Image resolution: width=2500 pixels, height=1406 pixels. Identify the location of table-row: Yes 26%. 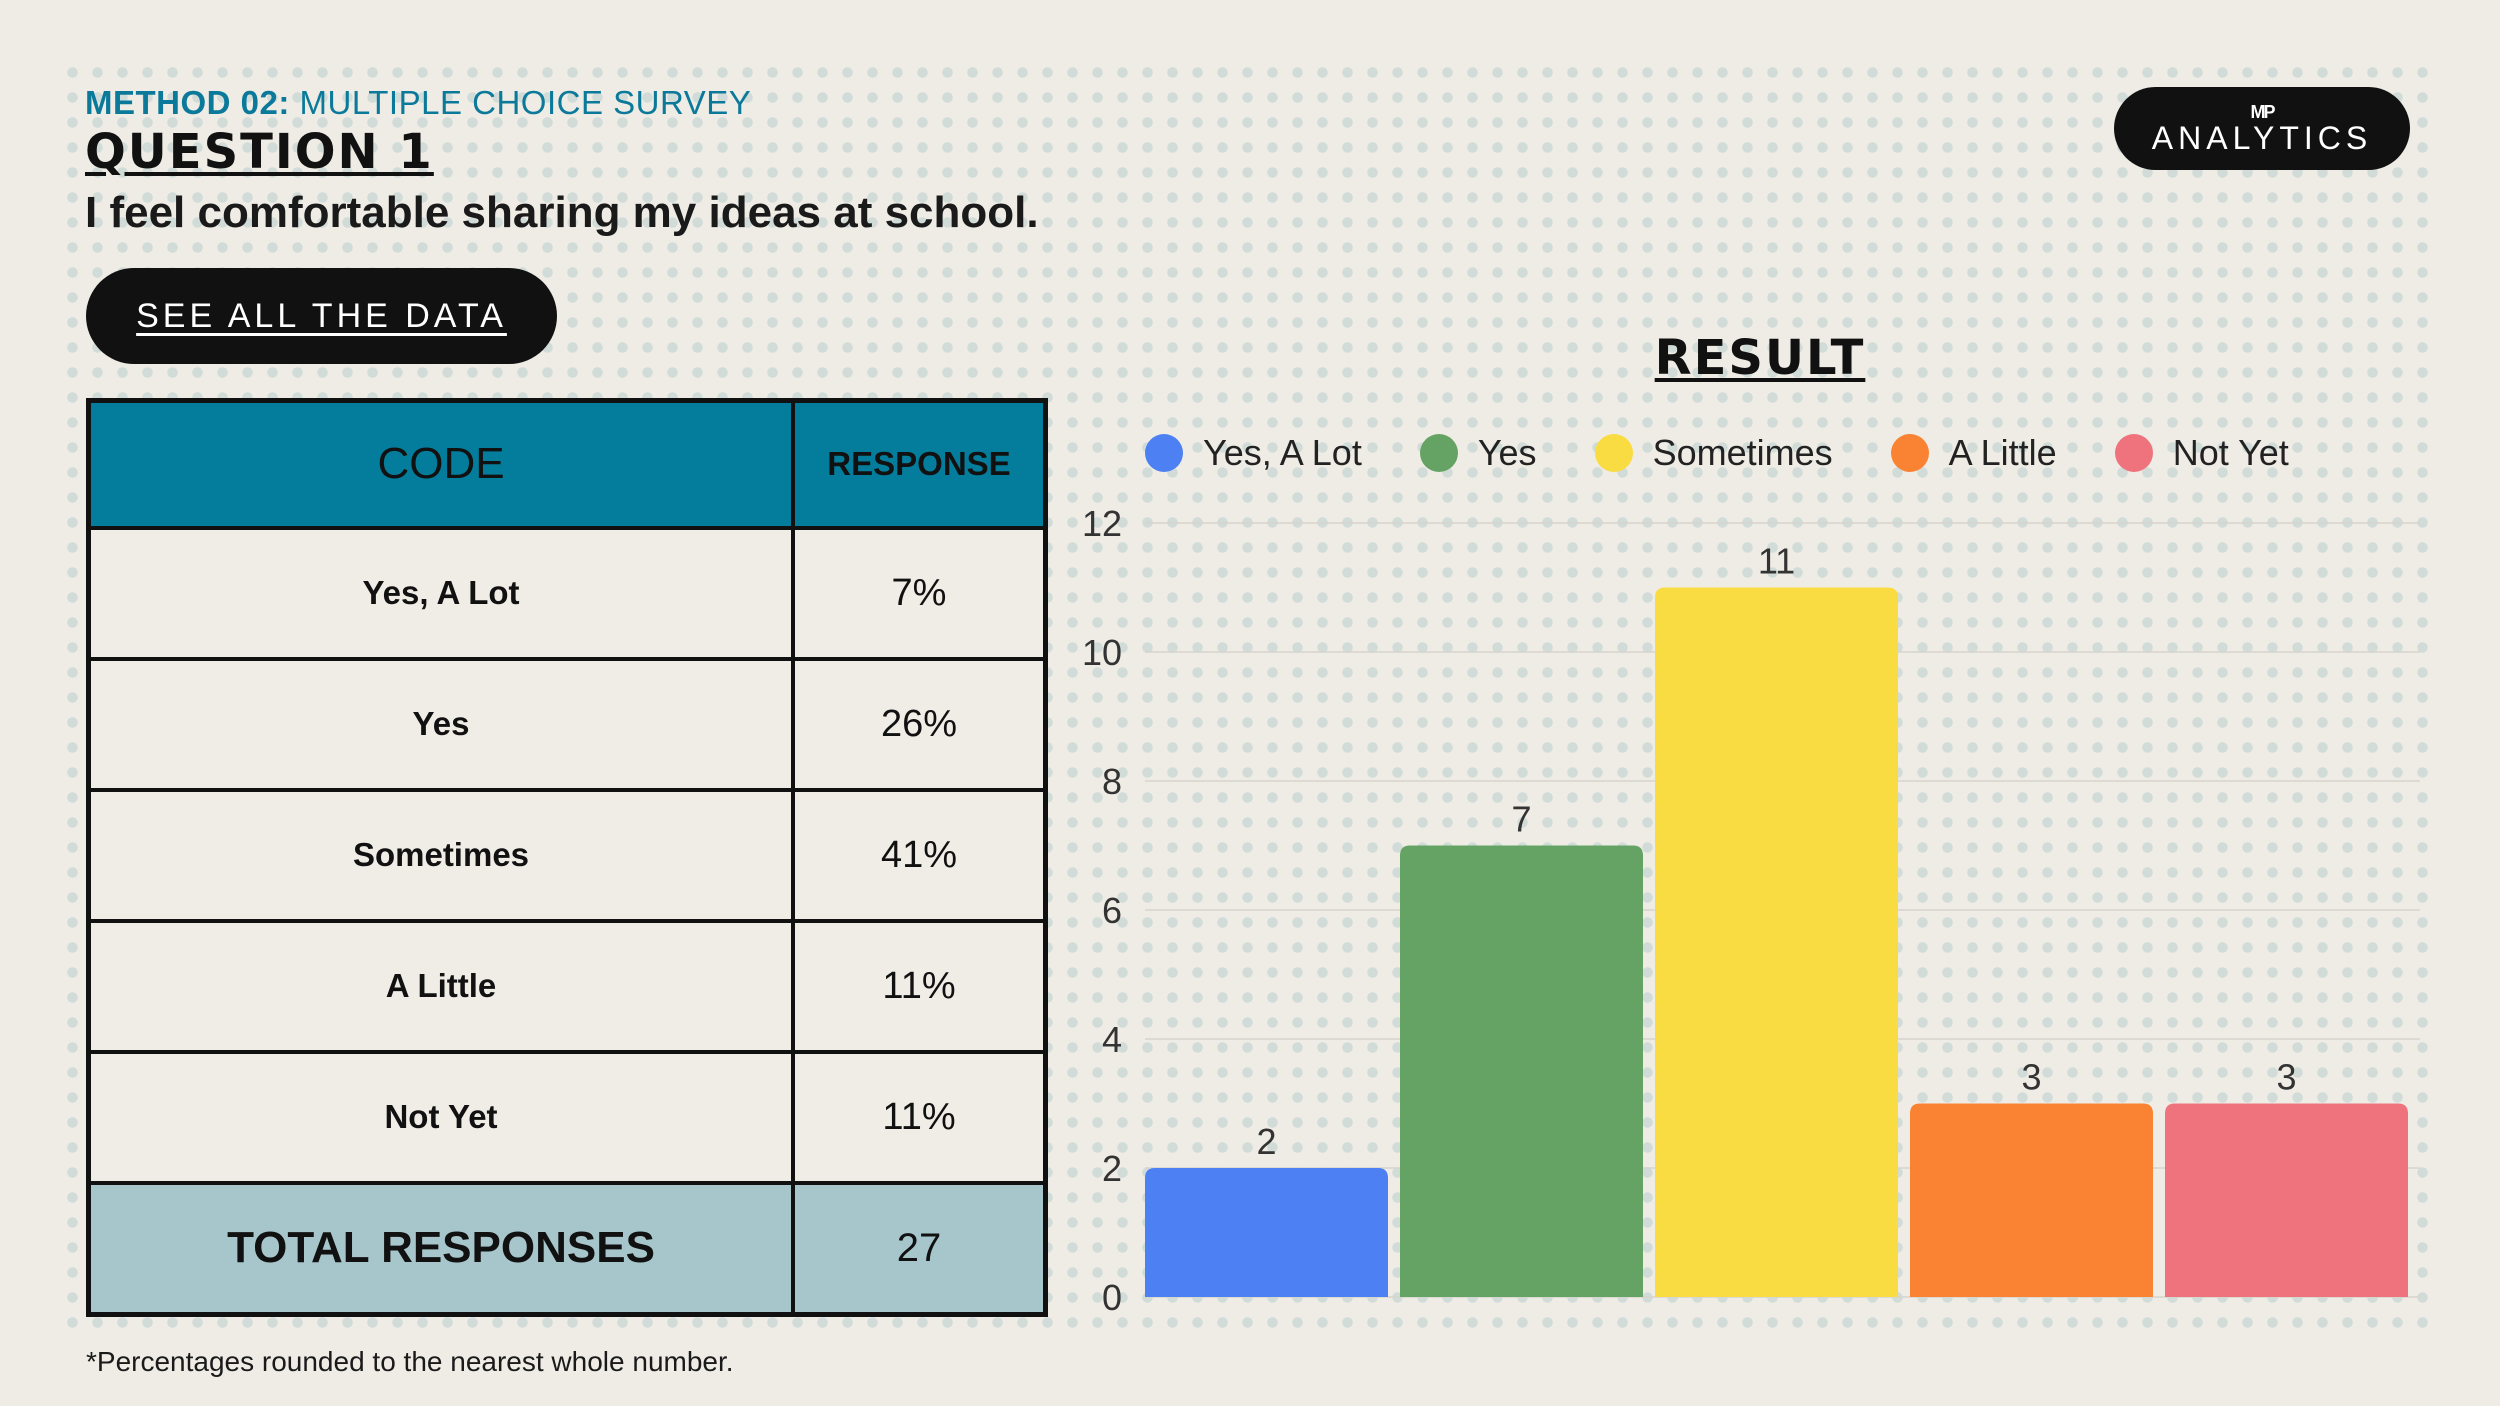
(567, 724).